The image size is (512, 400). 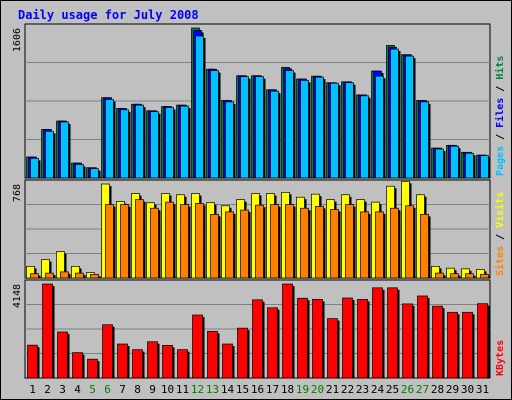 What do you see at coordinates (422, 389) in the screenshot?
I see `x-tick-label: 27` at bounding box center [422, 389].